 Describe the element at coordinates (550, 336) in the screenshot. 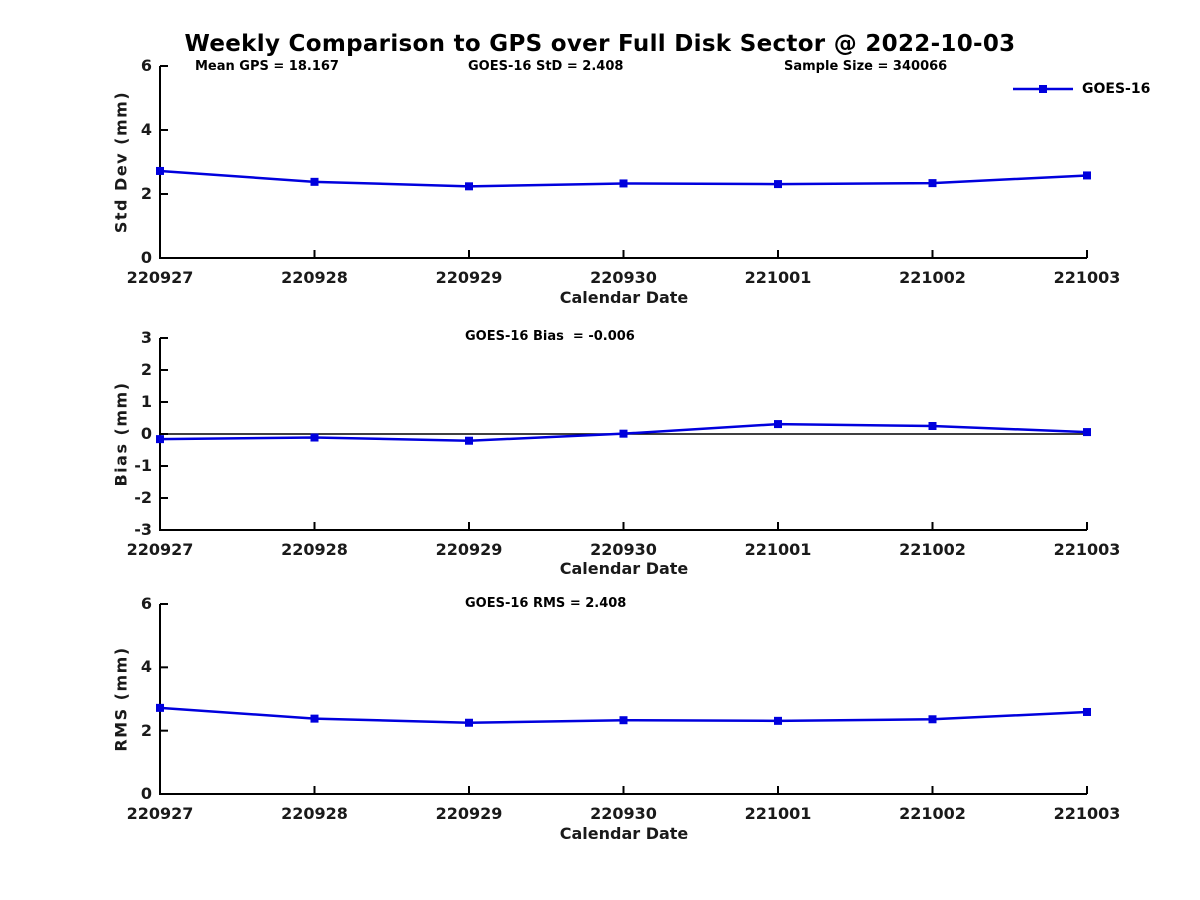

I see `annotation-goes16-bias: GOES-16 Bias = -0.006` at that location.